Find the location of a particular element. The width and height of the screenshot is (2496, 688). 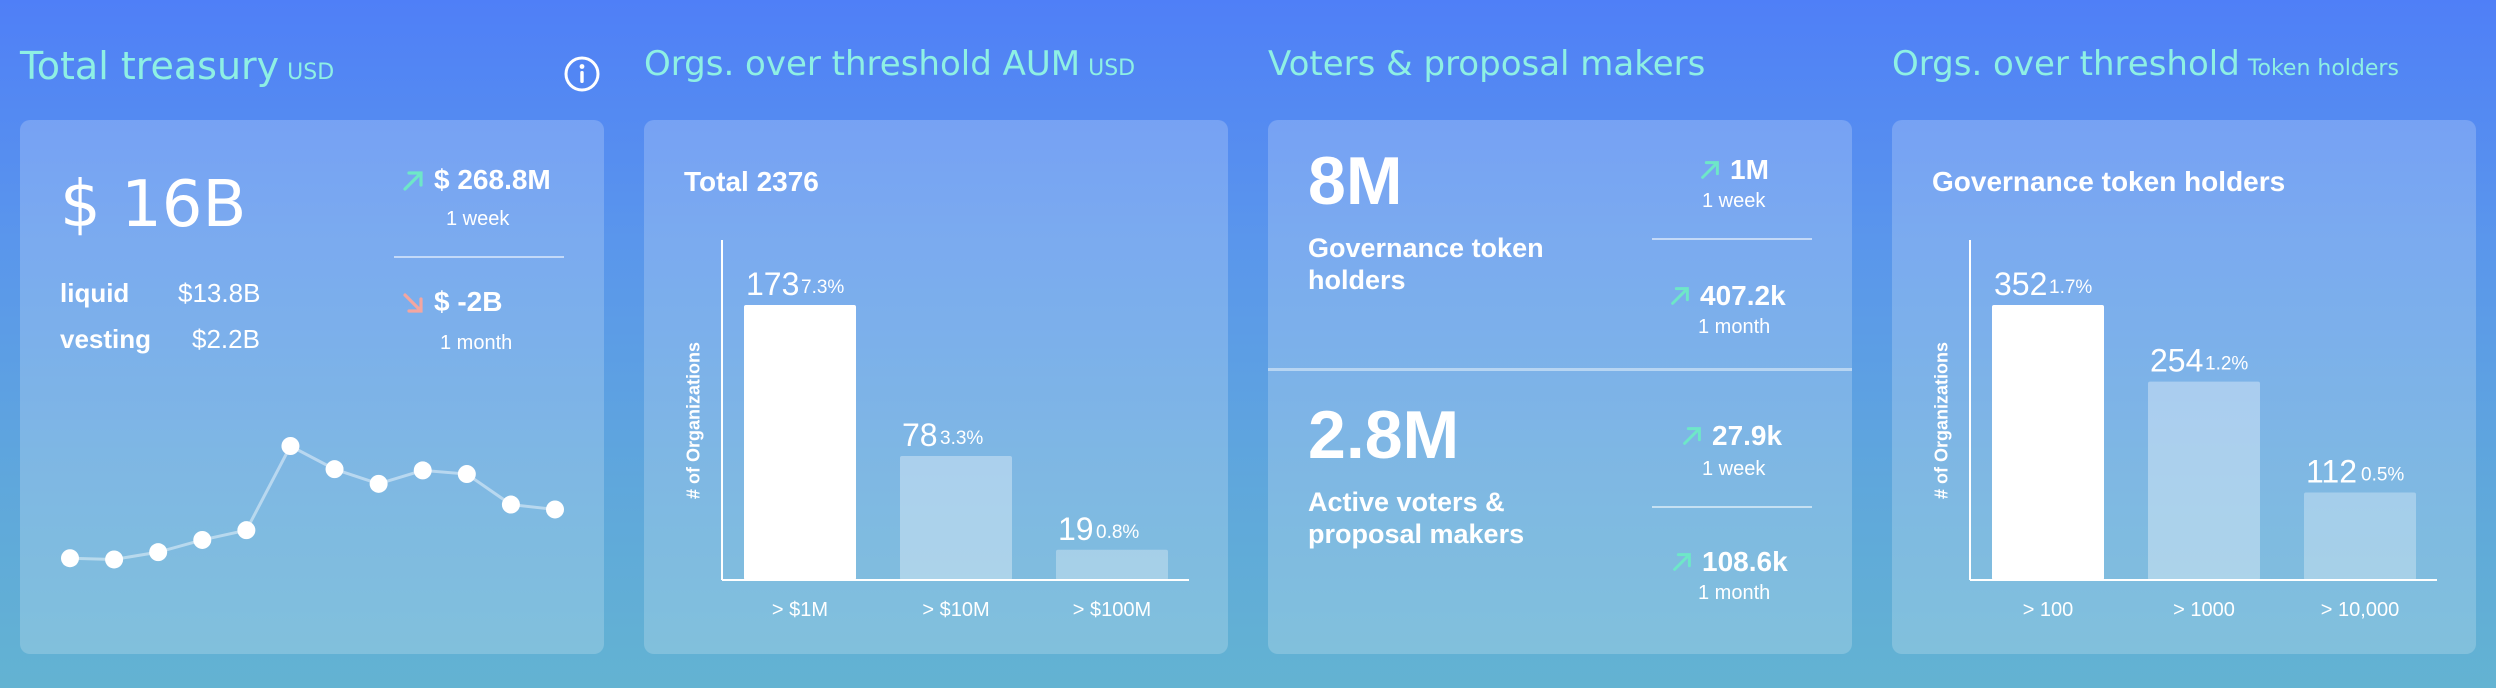

aum-unit: USD is located at coordinates (1112, 68).